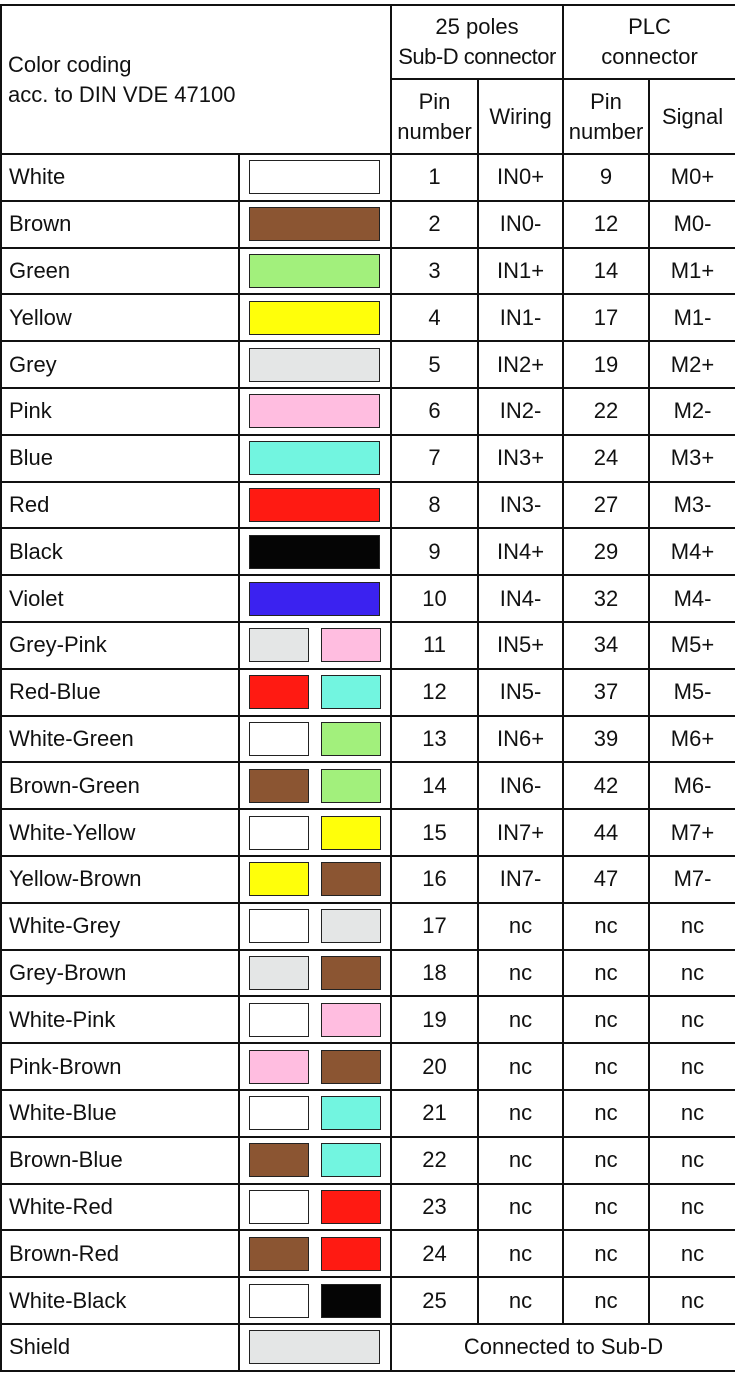 The width and height of the screenshot is (735, 1387). I want to click on subd-pin-number: 24, so click(435, 1254).